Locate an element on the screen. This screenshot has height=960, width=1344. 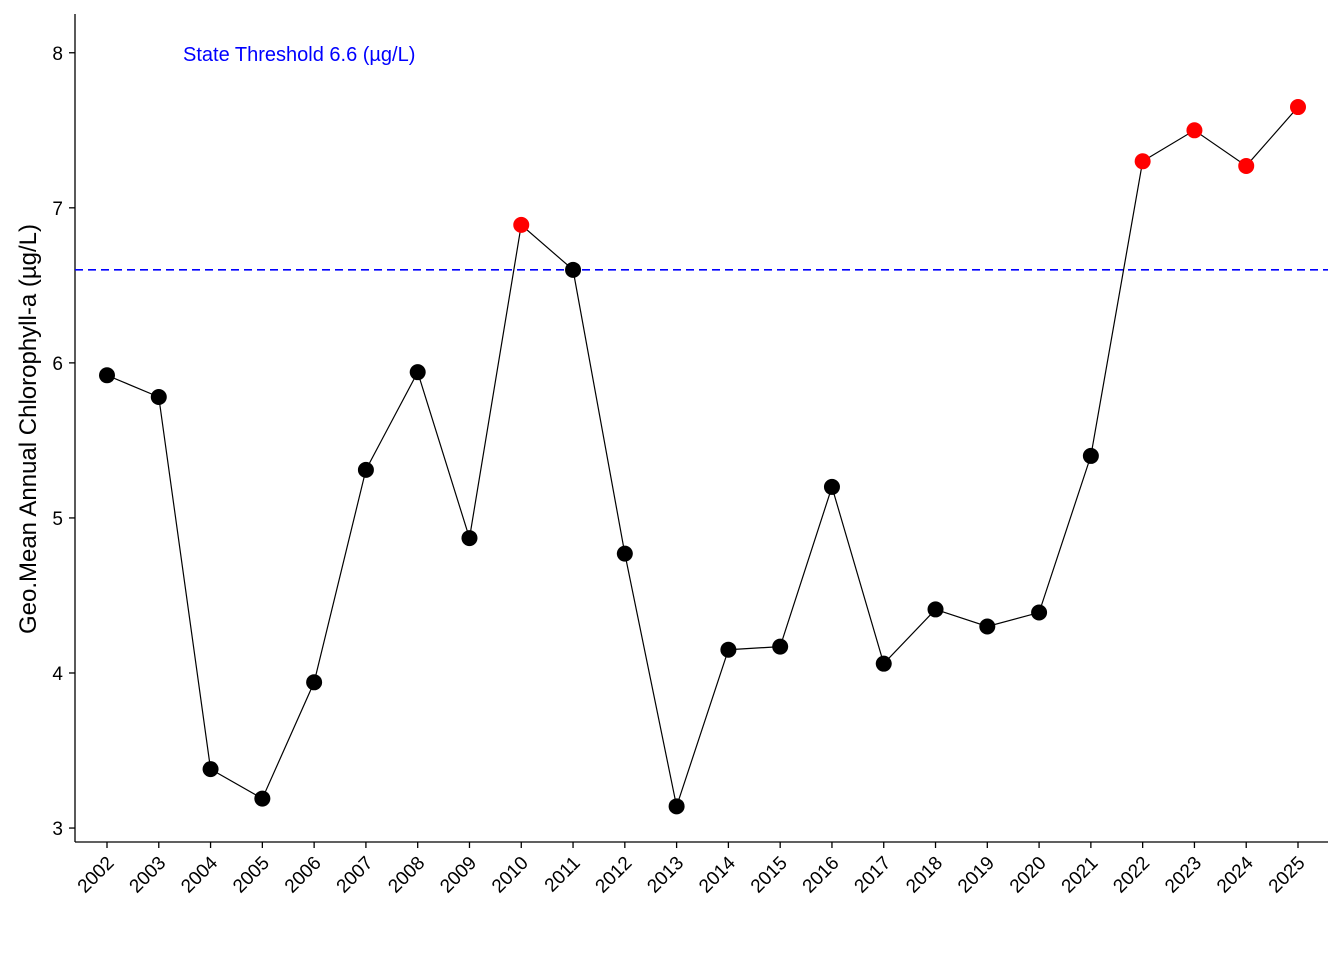
y-tick-label: 3 is located at coordinates (57, 829).